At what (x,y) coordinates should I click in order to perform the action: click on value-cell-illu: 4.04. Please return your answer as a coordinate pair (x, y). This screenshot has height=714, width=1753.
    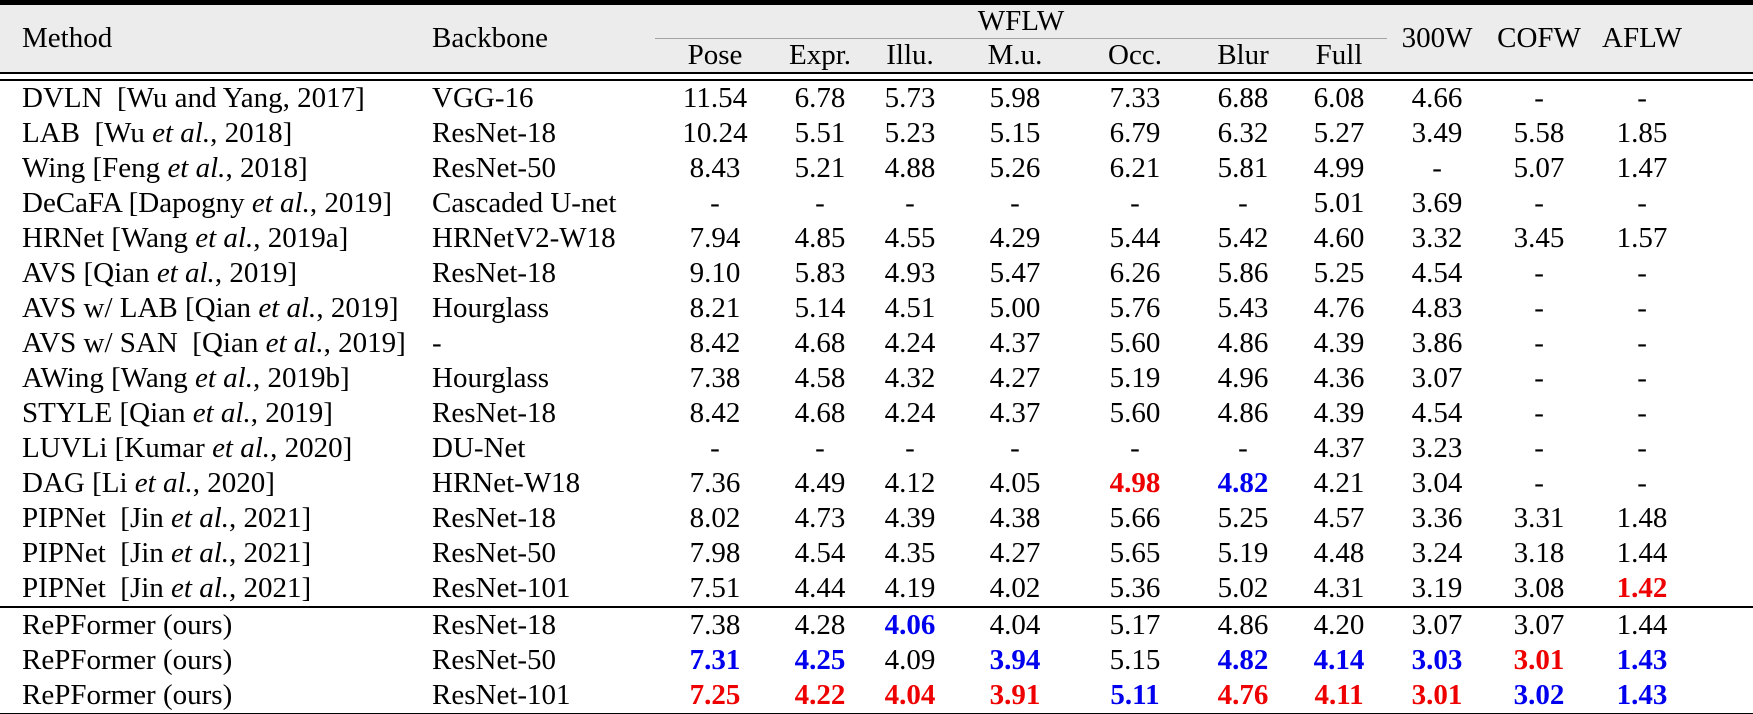
    Looking at the image, I should click on (910, 696).